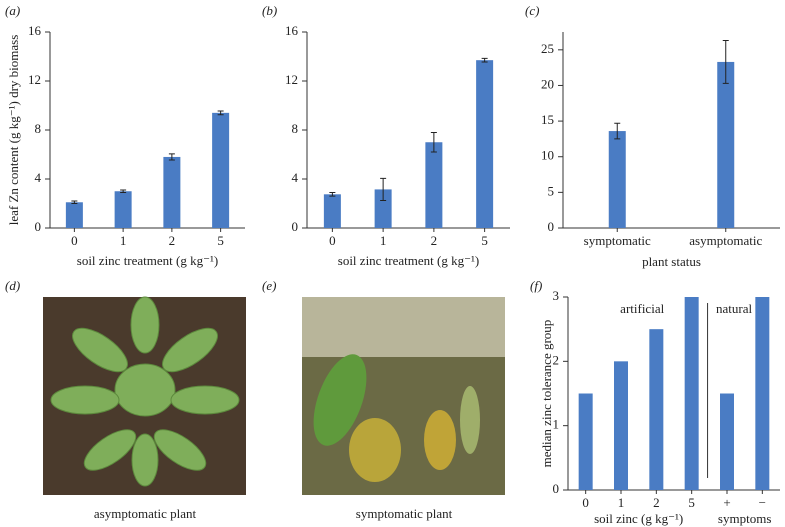 The width and height of the screenshot is (785, 527). What do you see at coordinates (617, 240) in the screenshot?
I see `x-tick-label: symptomatic` at bounding box center [617, 240].